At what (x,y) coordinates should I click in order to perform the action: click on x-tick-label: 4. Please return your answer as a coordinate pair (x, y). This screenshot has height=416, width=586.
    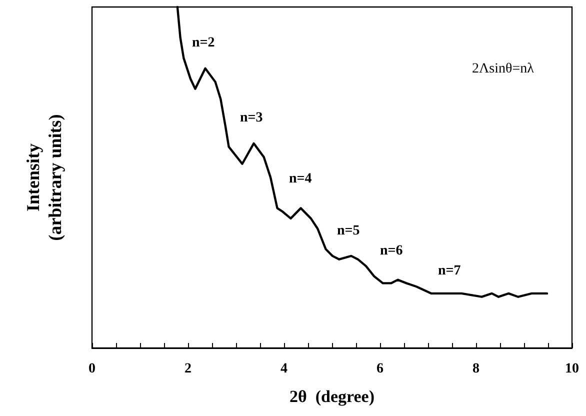
    Looking at the image, I should click on (284, 369).